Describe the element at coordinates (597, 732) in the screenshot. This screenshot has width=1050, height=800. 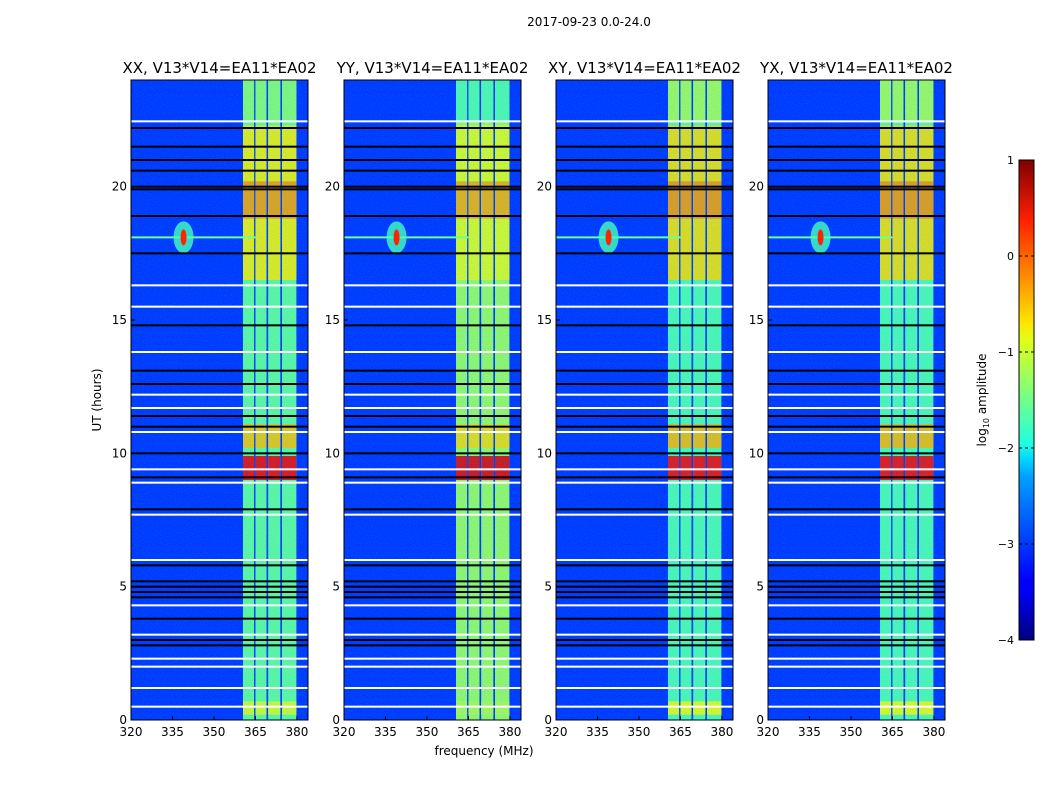
I see `x-tick-label: 335` at that location.